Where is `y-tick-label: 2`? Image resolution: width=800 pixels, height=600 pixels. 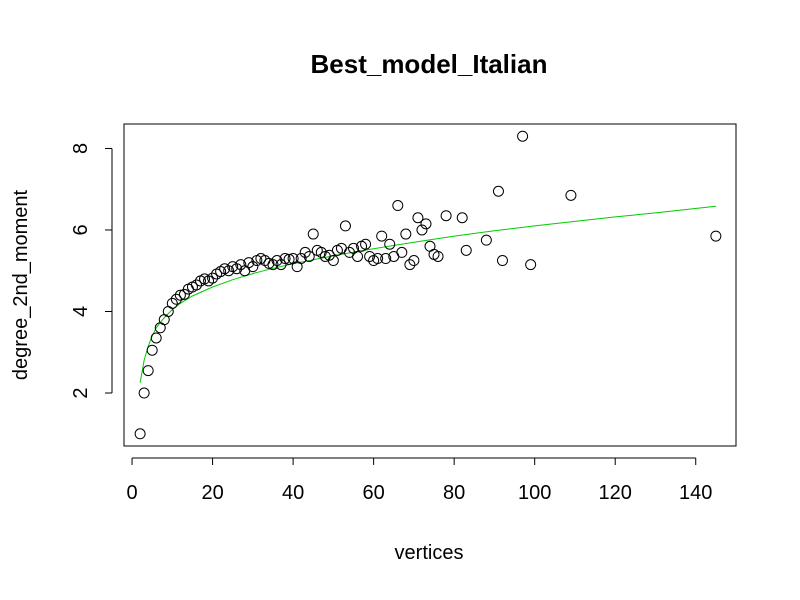
y-tick-label: 2 is located at coordinates (81, 392).